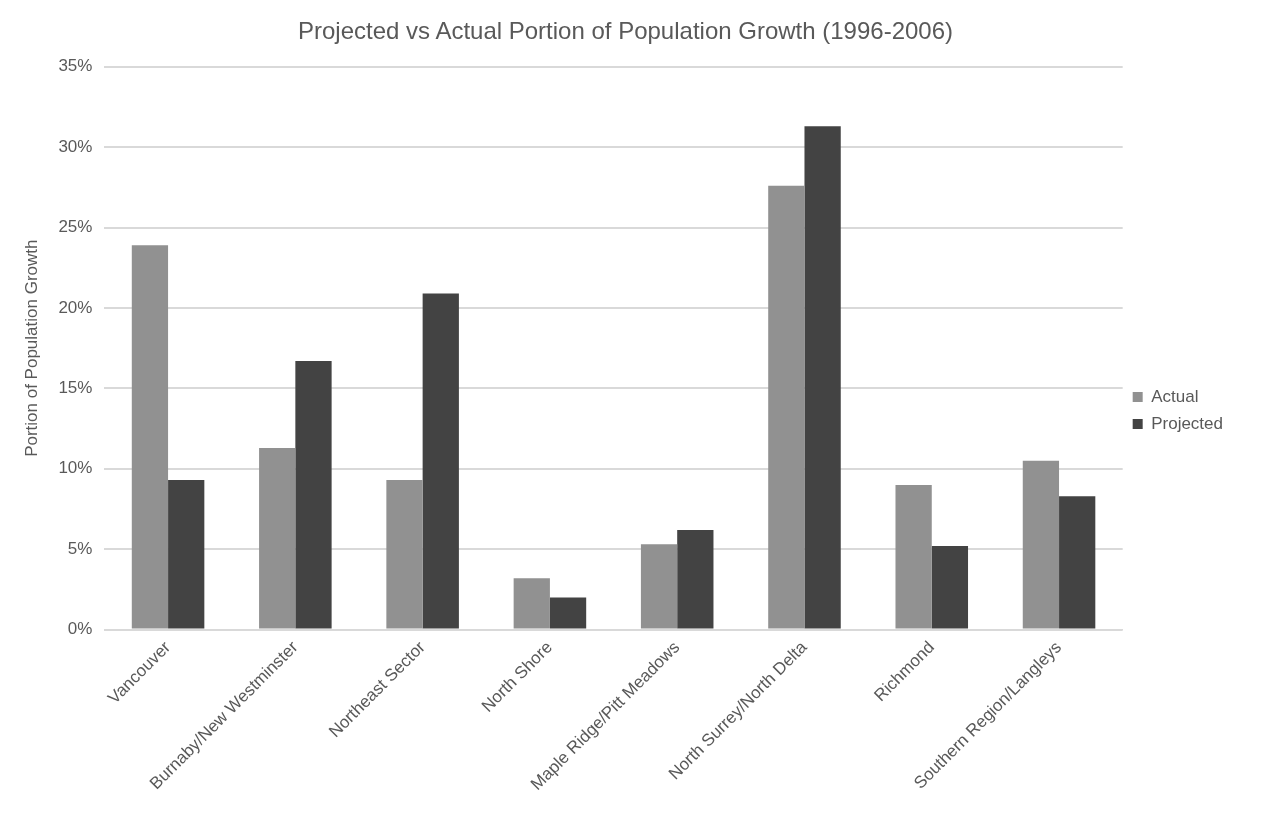 The image size is (1261, 821). What do you see at coordinates (75, 307) in the screenshot?
I see `y-tick-label: 20%` at bounding box center [75, 307].